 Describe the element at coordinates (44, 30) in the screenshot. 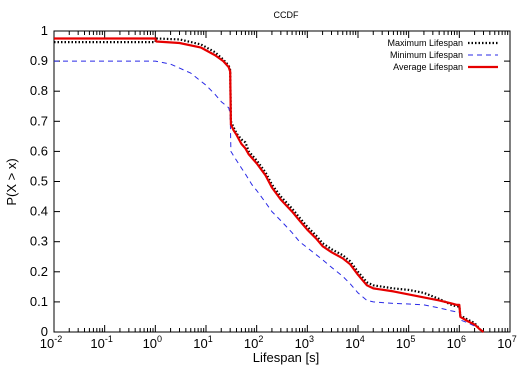

I see `y-tick-label: 1` at that location.